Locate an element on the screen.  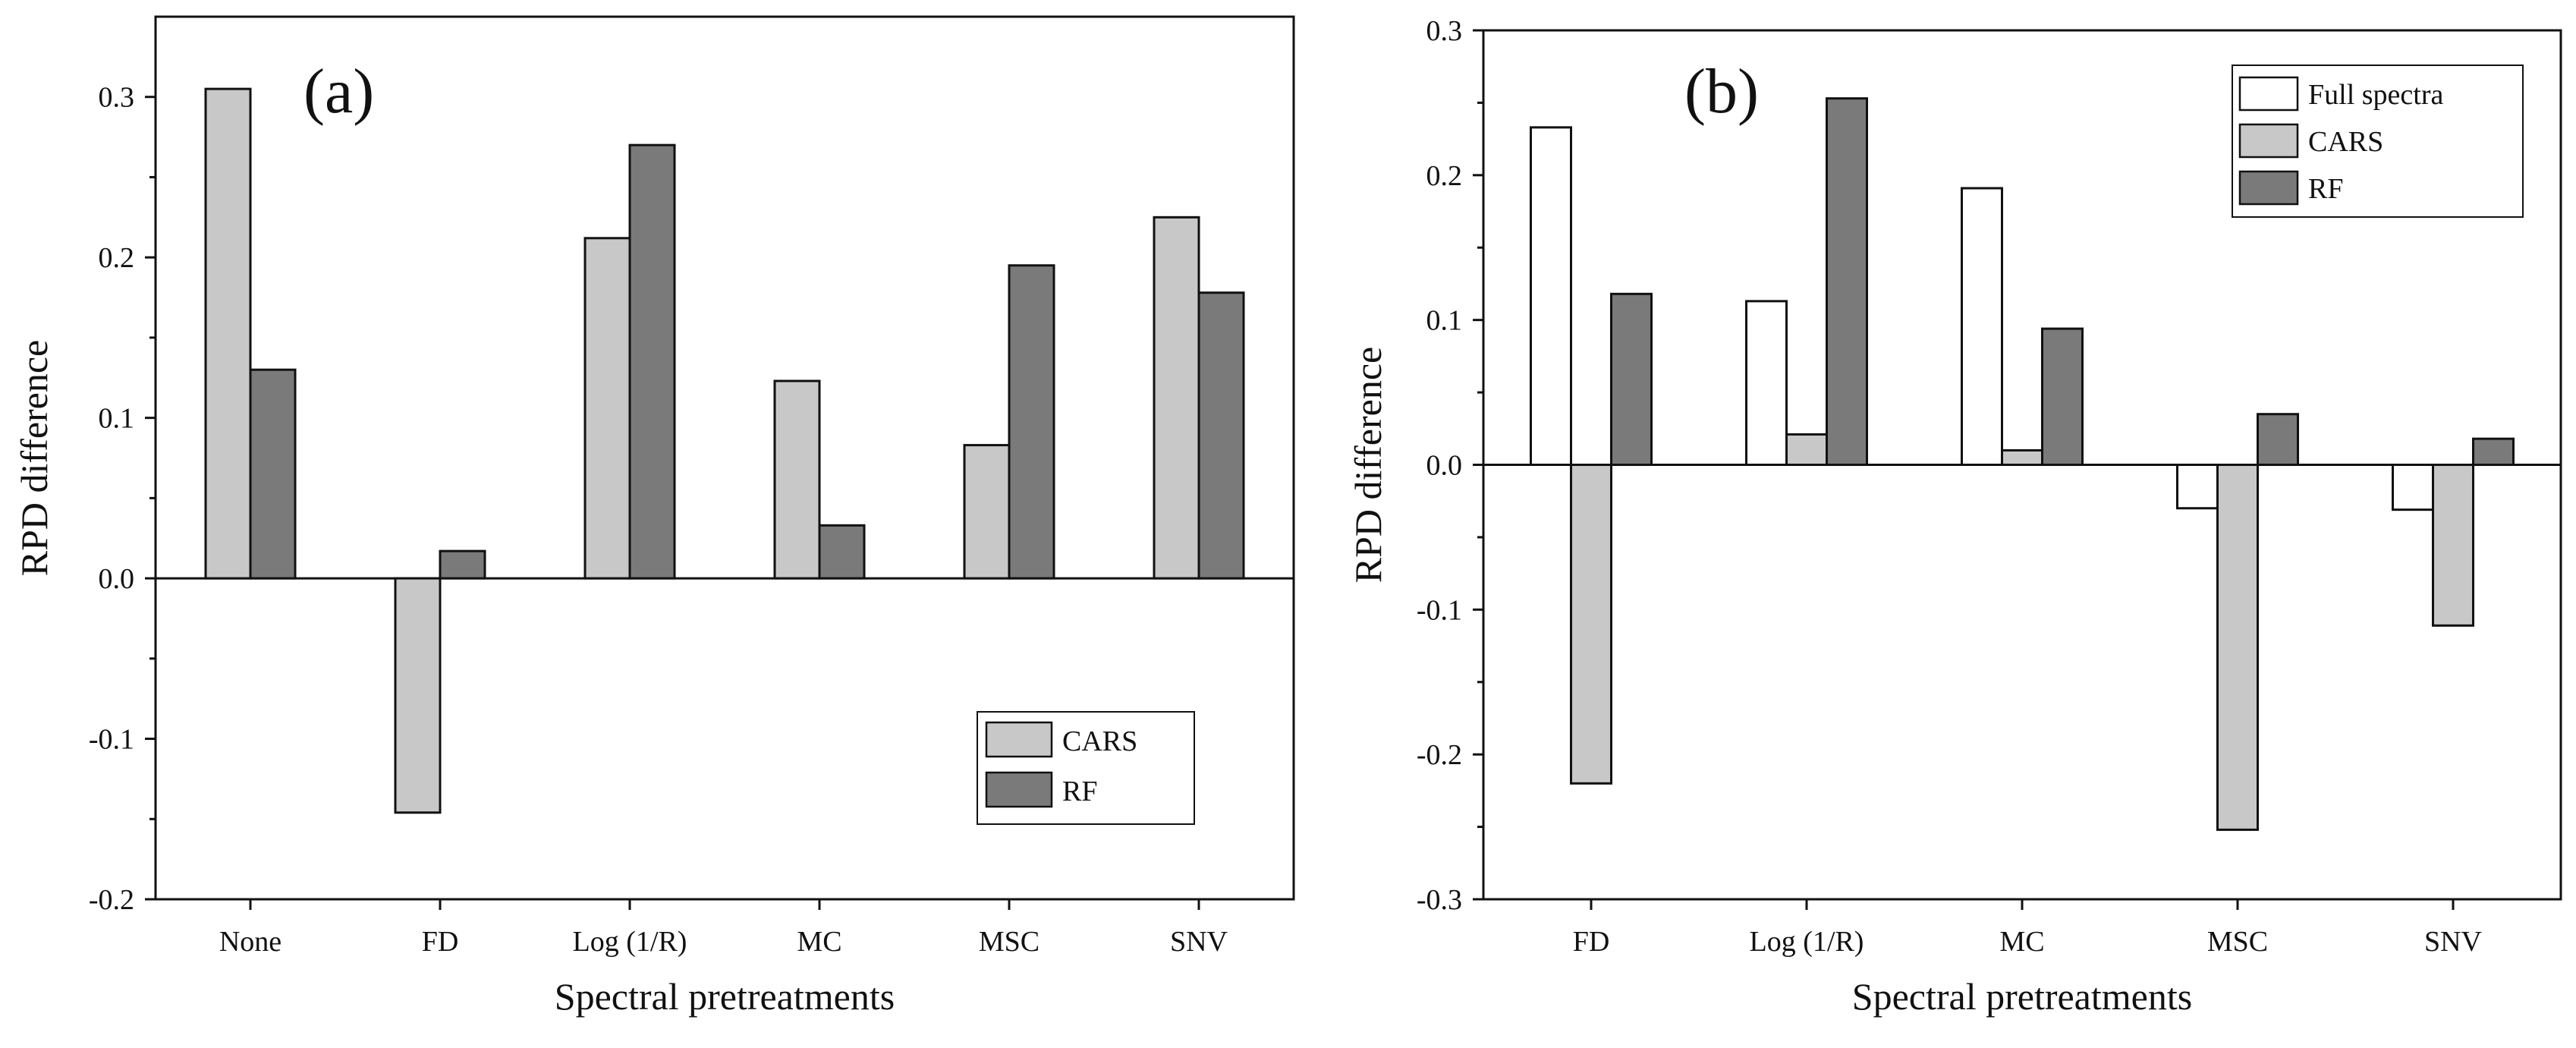
panel-label: (a) is located at coordinates (339, 92).